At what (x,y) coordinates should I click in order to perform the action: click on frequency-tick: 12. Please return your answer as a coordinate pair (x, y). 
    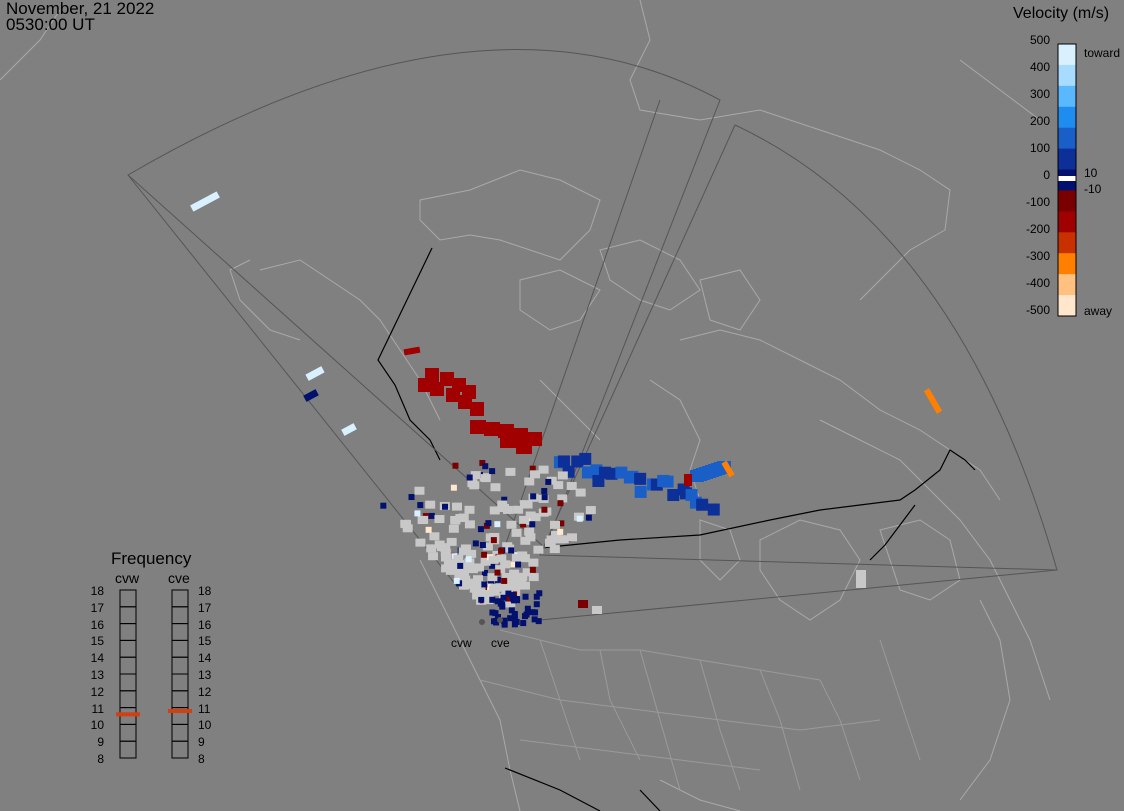
    Looking at the image, I should click on (97, 691).